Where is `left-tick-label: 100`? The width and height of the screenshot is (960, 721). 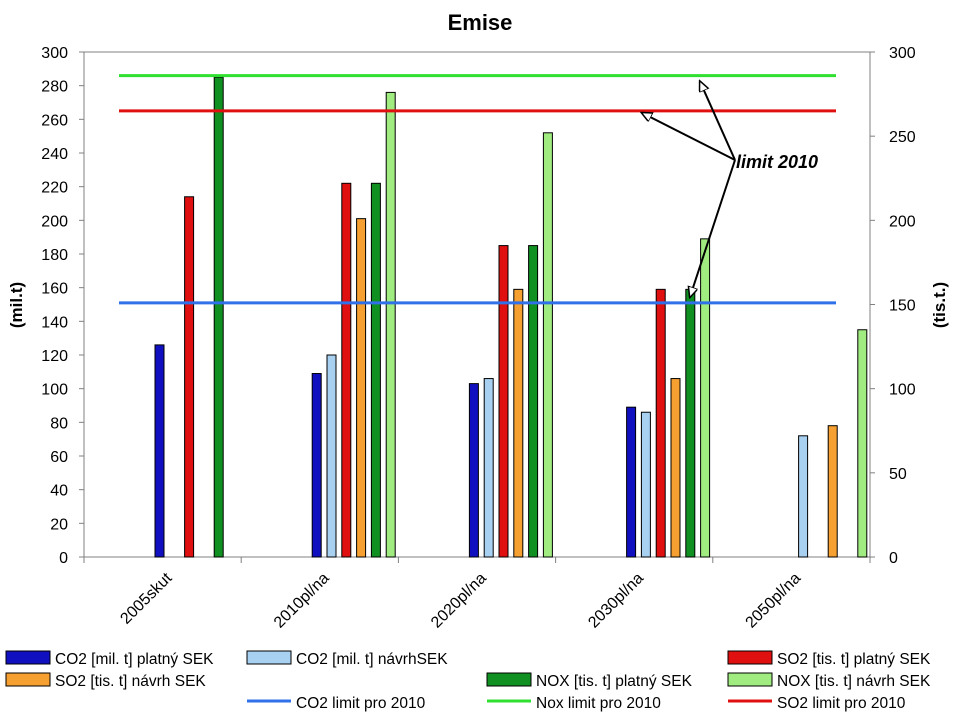
left-tick-label: 100 is located at coordinates (54, 390).